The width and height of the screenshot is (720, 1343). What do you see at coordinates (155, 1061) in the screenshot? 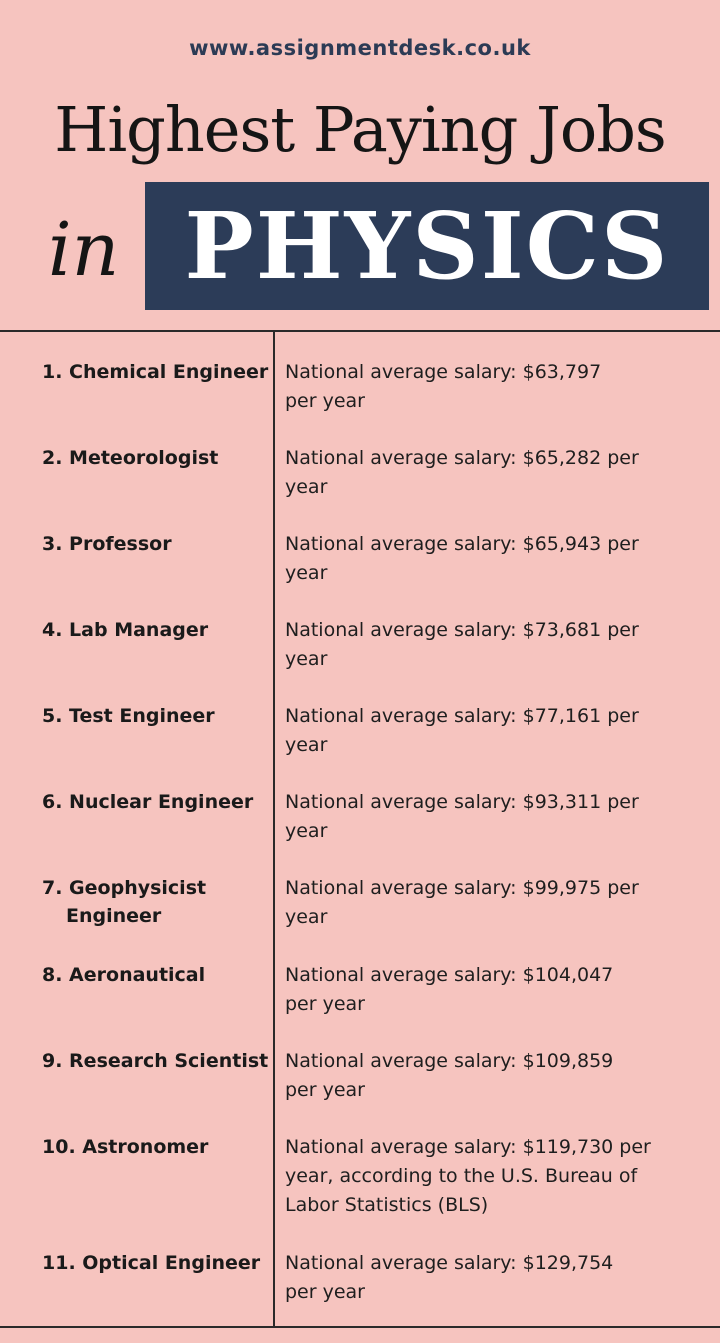
I see `job-title: 9. Research Scientist` at bounding box center [155, 1061].